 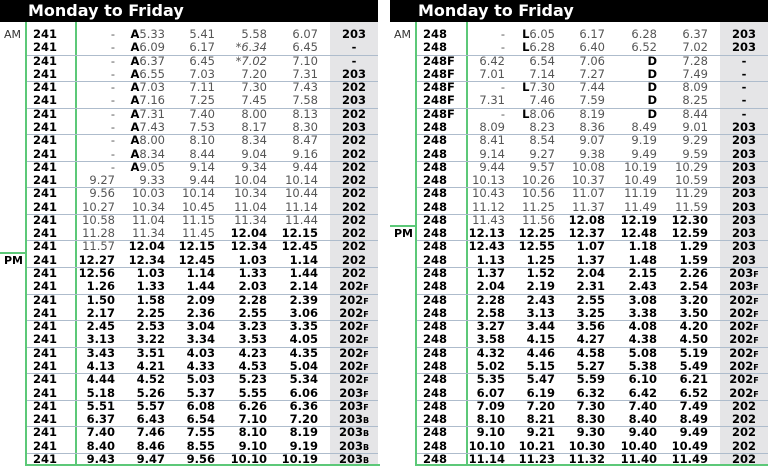 What do you see at coordinates (303, 273) in the screenshot?
I see `time-cell: 1.44` at bounding box center [303, 273].